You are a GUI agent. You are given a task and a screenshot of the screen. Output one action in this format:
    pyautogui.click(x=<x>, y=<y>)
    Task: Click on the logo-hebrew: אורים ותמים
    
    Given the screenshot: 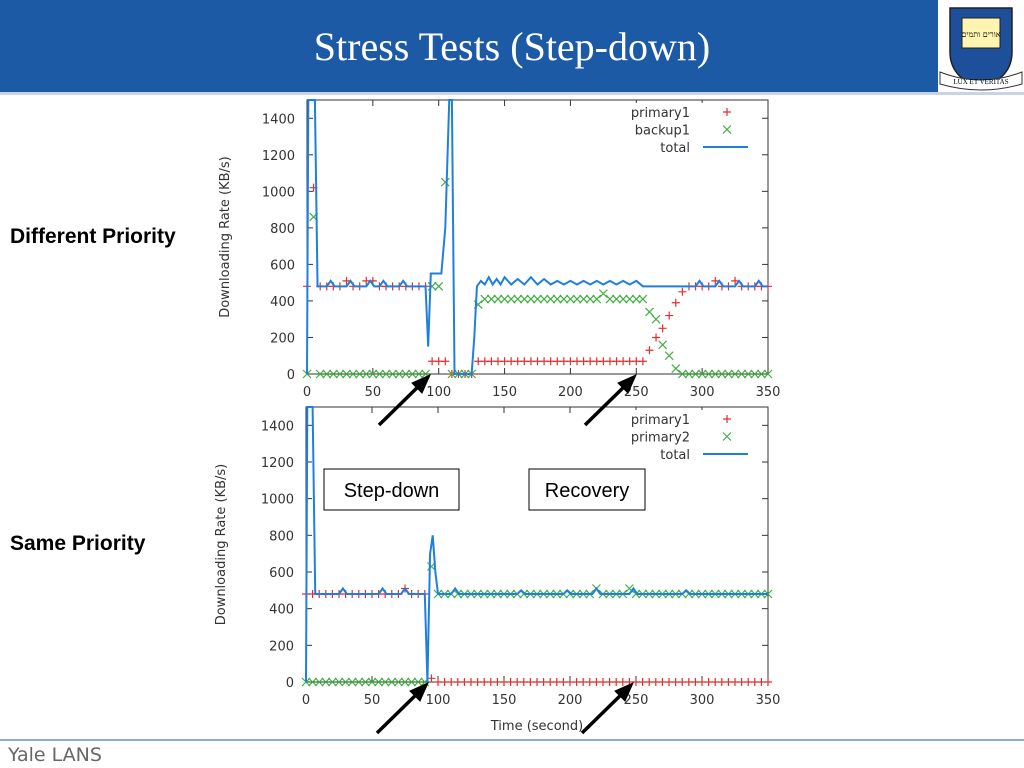 What is the action you would take?
    pyautogui.click(x=980, y=34)
    